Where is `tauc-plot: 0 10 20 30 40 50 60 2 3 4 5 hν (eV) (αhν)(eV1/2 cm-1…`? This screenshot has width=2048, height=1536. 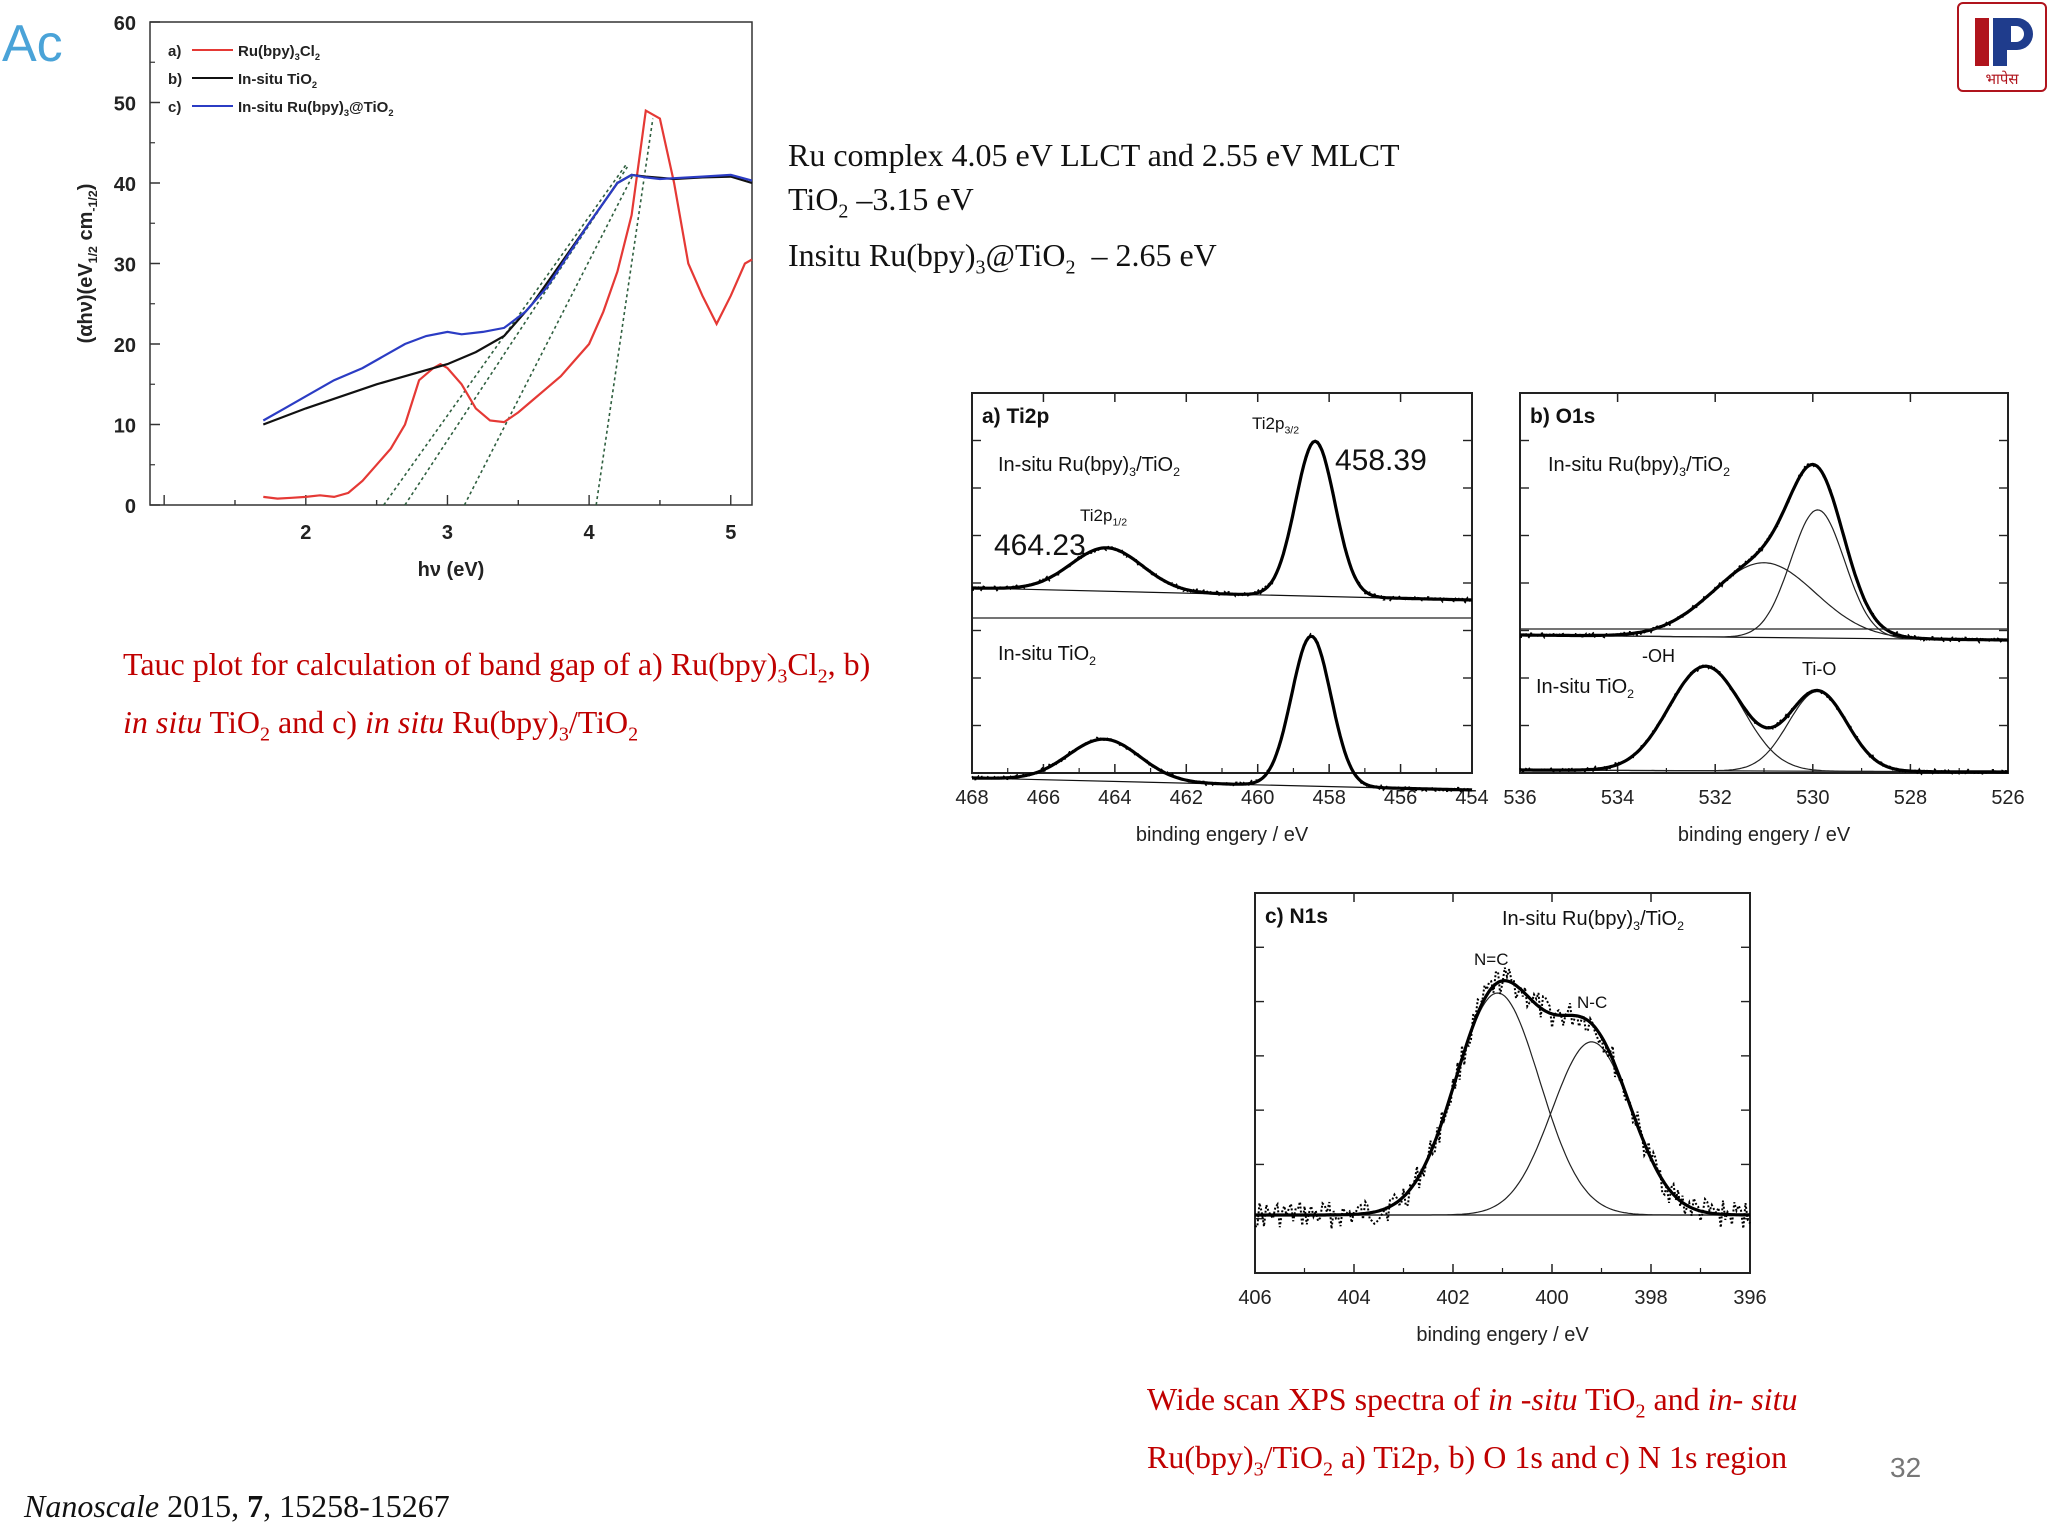
tauc-plot: 0 10 20 30 40 50 60 2 3 4 5 hν (eV) (αhν)(eV1/2 cm-1… is located at coordinates (414, 297).